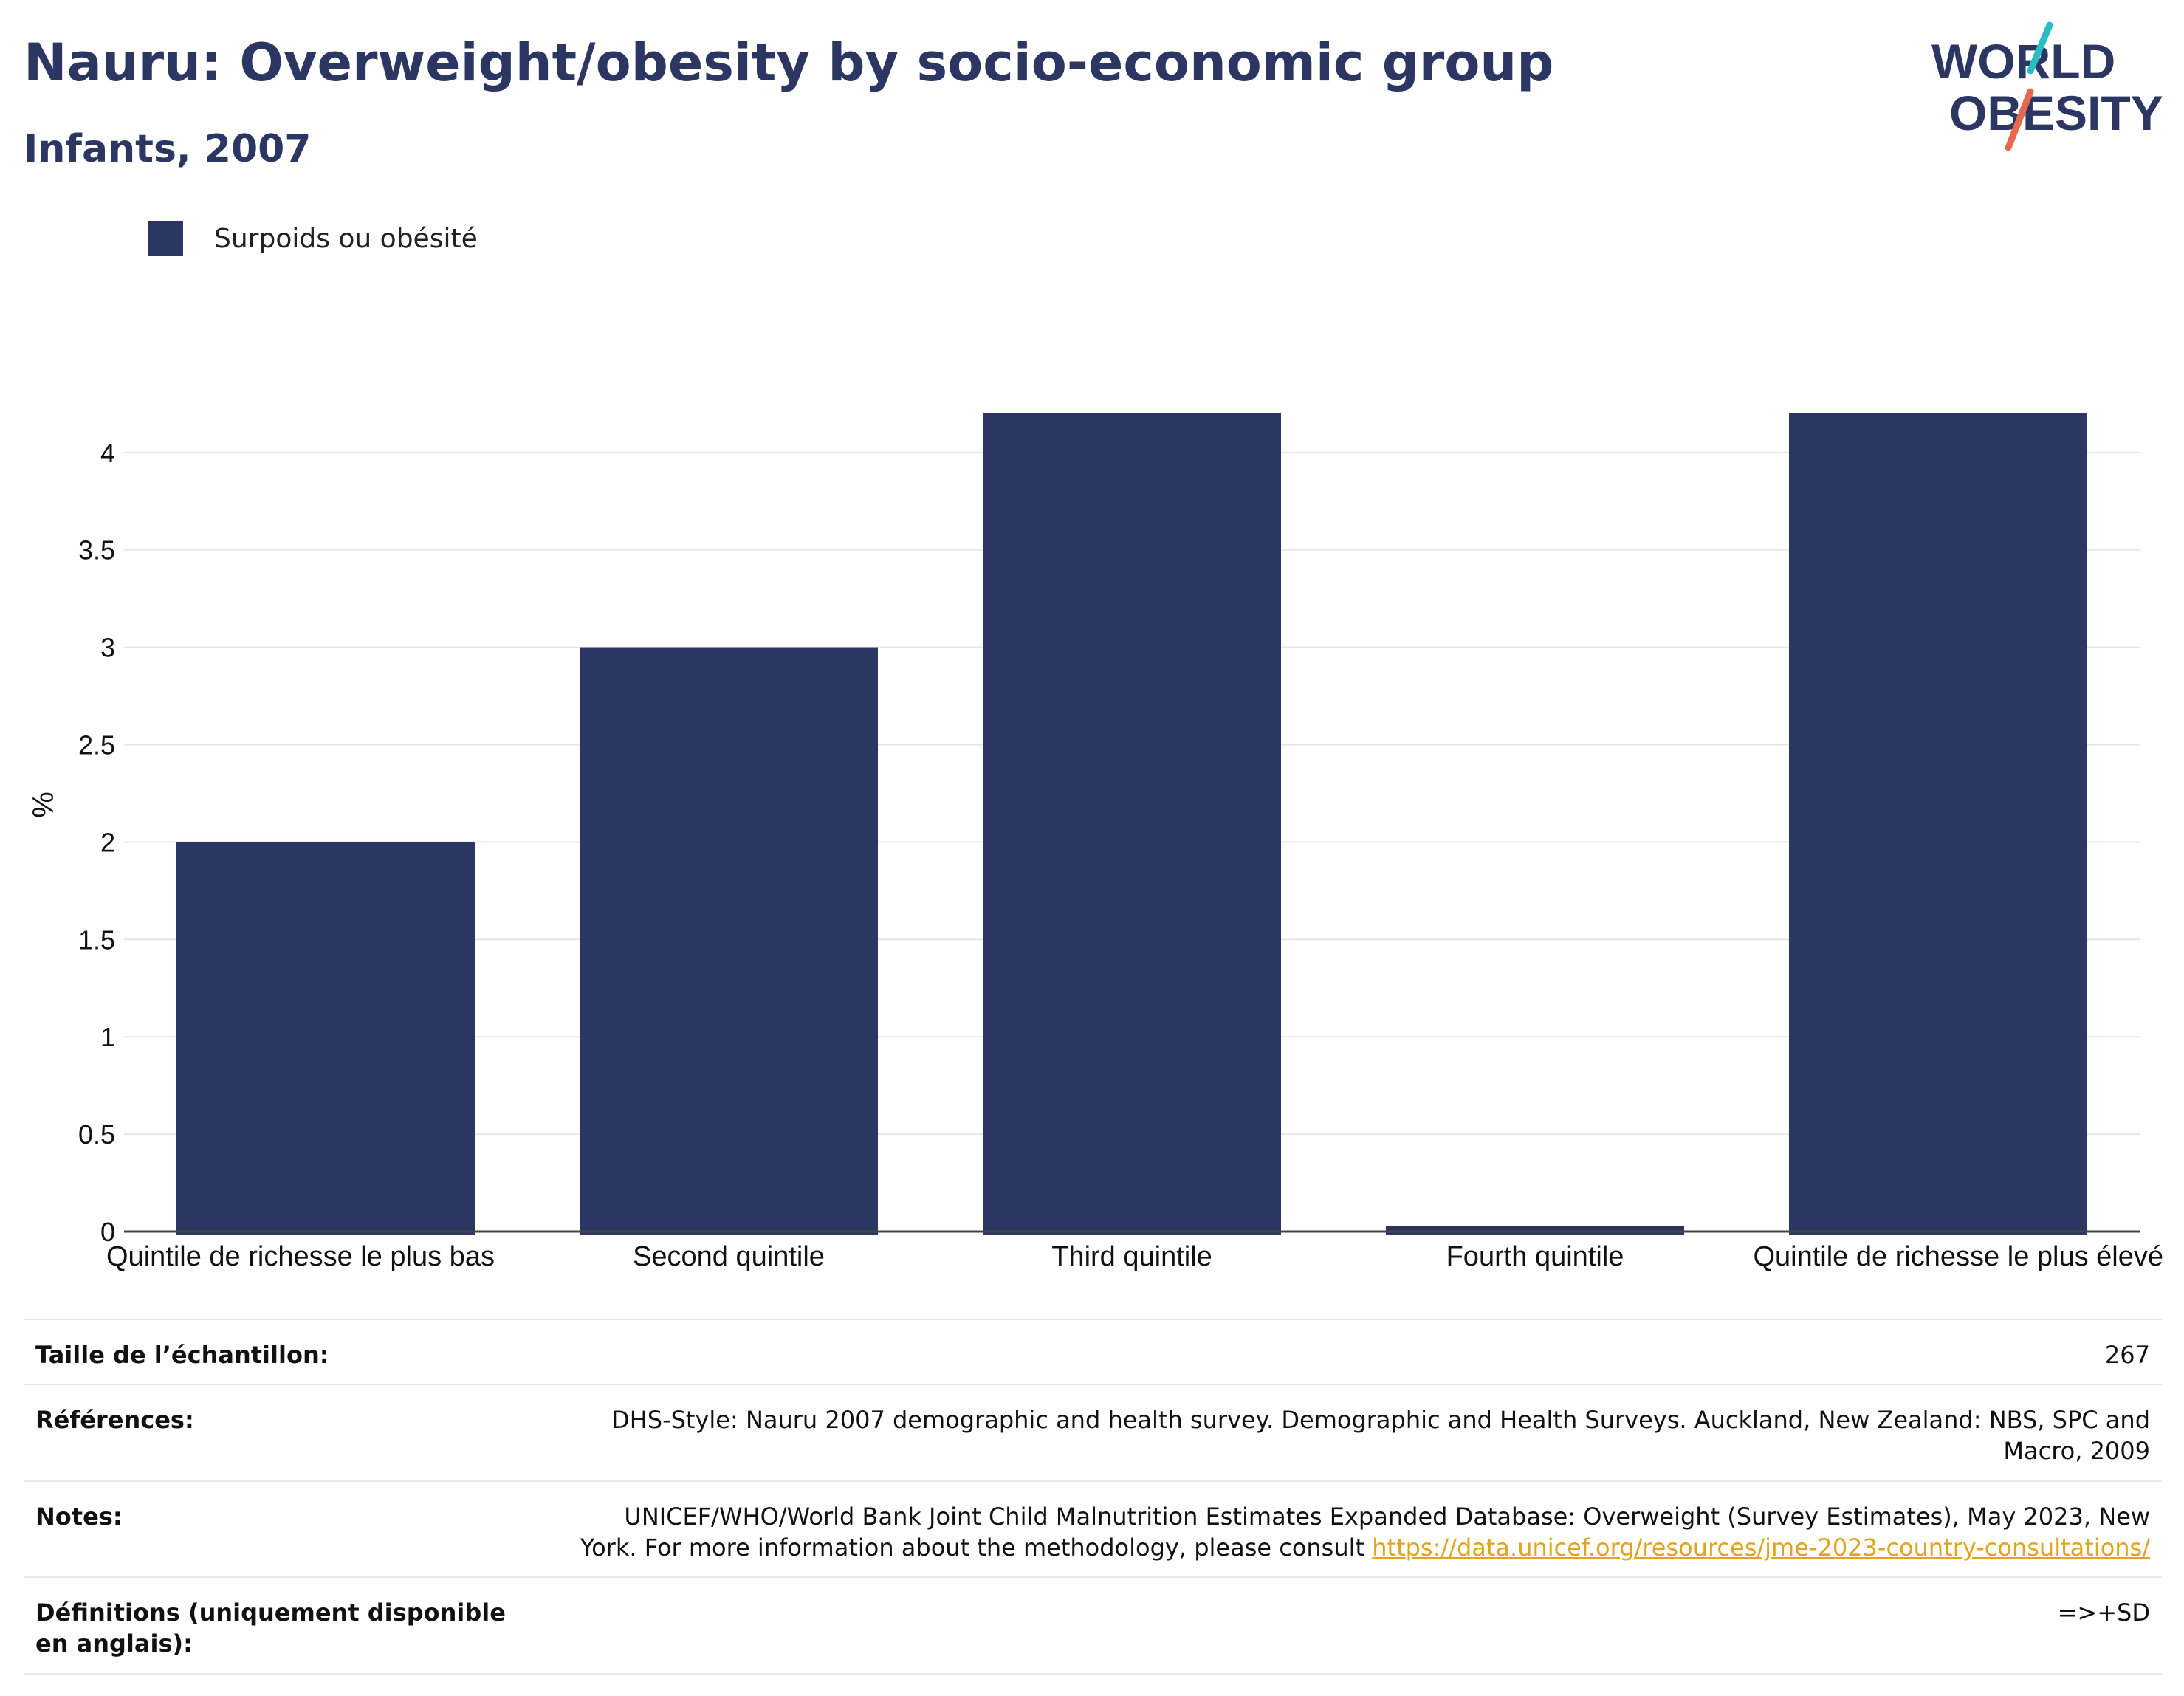 The height and width of the screenshot is (1696, 2184). What do you see at coordinates (96, 1134) in the screenshot?
I see `y-tick-label: 0.5` at bounding box center [96, 1134].